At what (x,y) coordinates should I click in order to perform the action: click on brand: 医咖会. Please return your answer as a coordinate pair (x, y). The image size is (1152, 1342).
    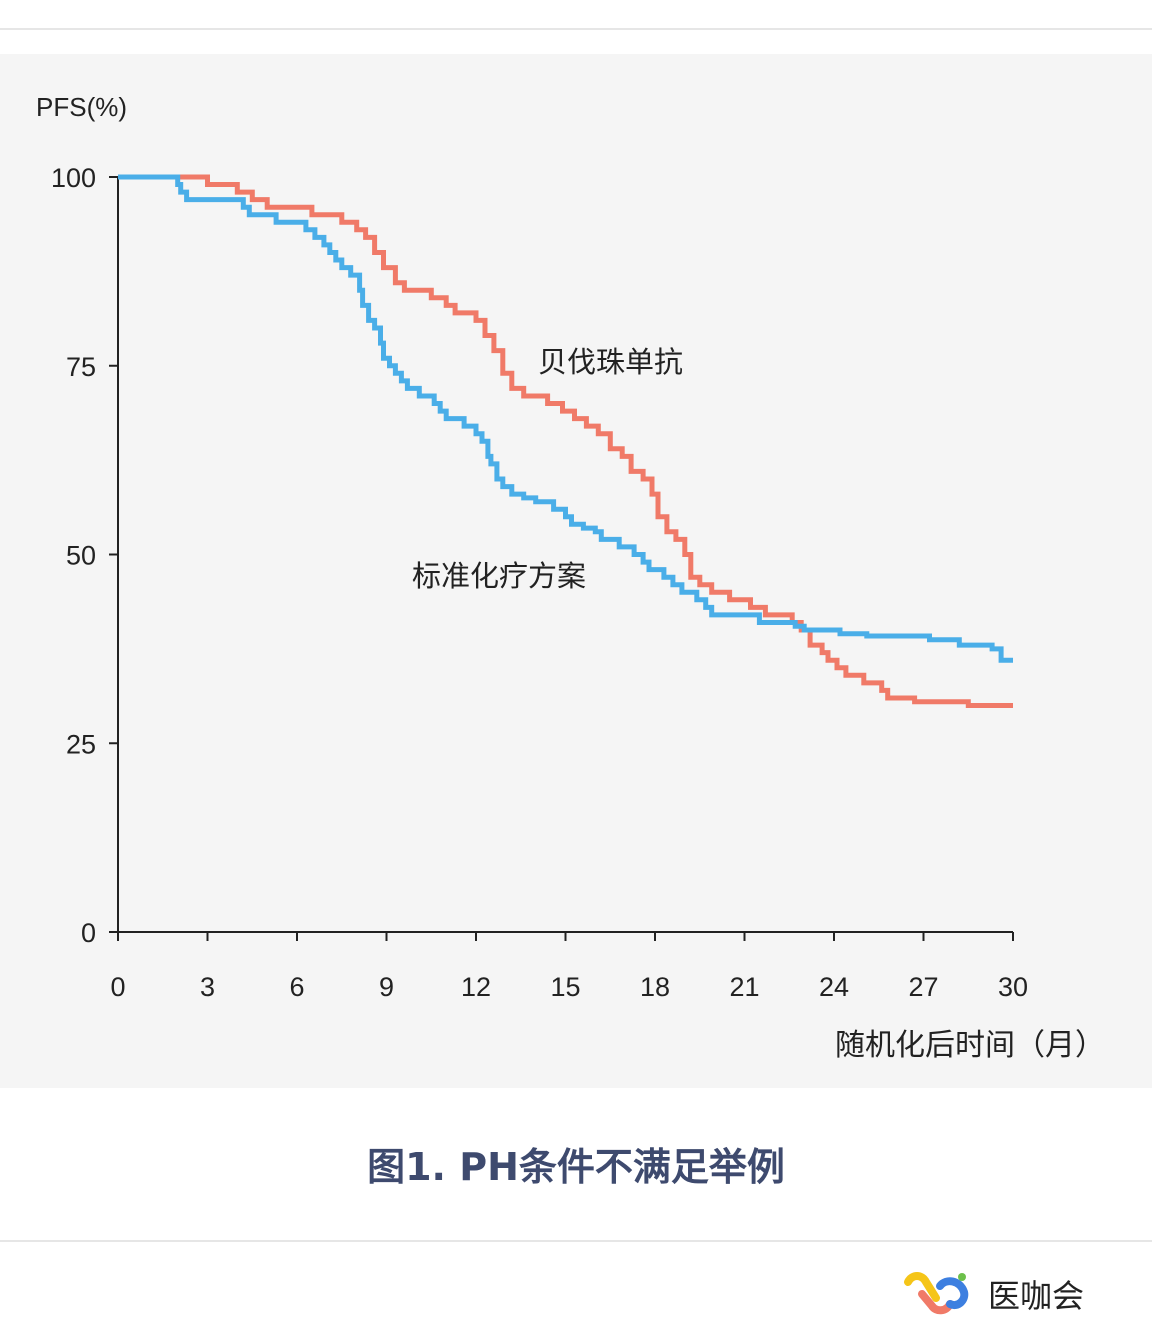
    Looking at the image, I should click on (993, 1294).